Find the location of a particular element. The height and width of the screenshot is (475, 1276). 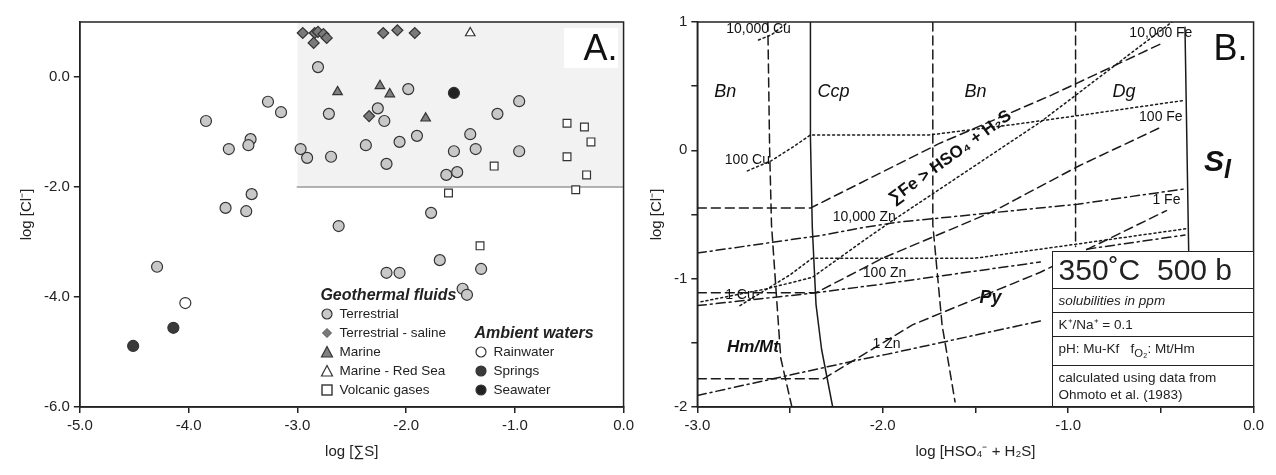

x-axis-title: log [∑S] is located at coordinates (352, 451).